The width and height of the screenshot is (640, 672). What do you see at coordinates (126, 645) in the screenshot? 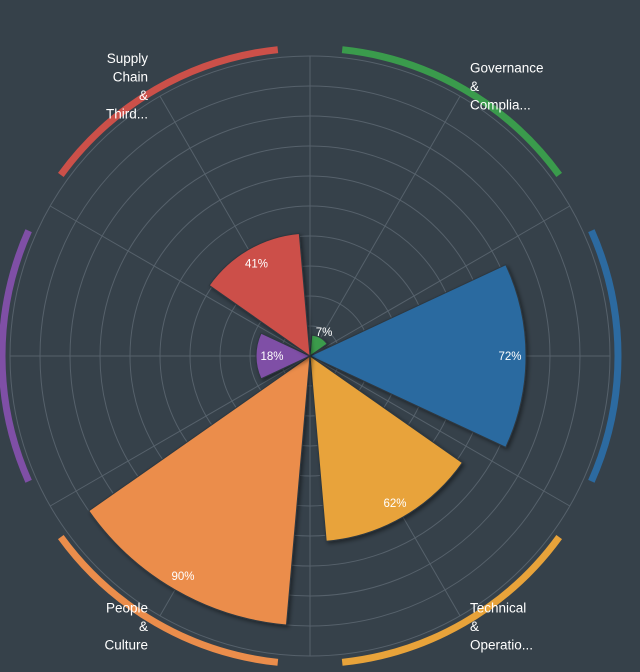
I see `category-label-4: Culture` at bounding box center [126, 645].